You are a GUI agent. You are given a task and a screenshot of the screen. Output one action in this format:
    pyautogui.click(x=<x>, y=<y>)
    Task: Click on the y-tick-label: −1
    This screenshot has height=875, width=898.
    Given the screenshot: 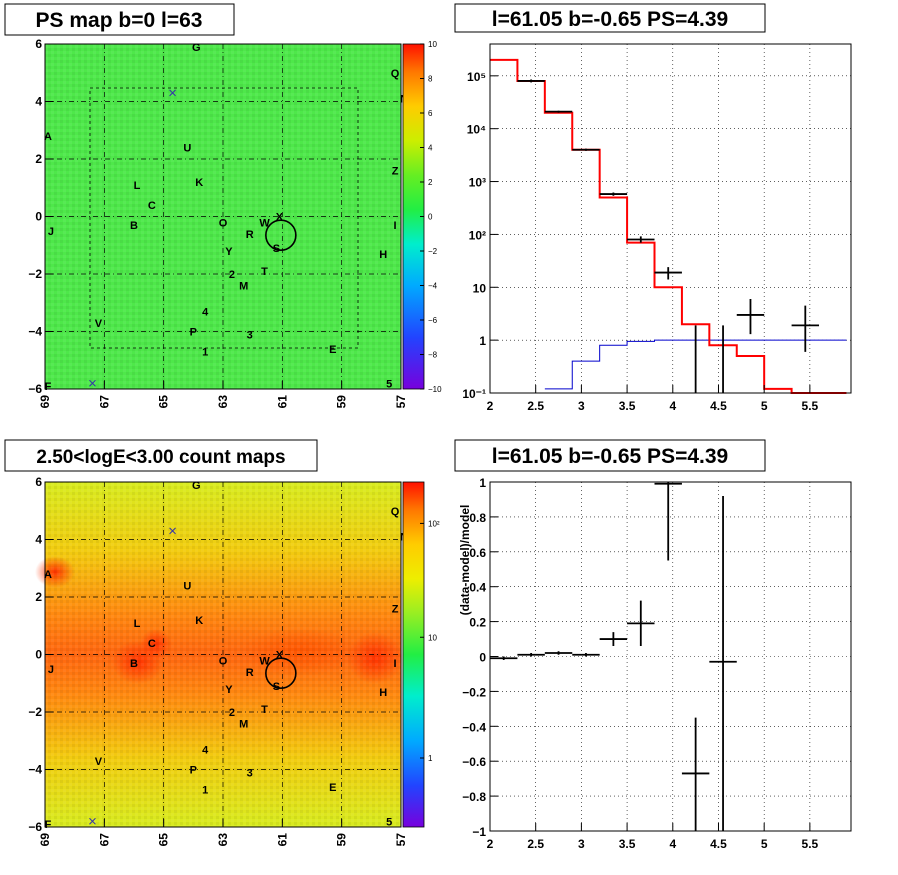 What is the action you would take?
    pyautogui.click(x=479, y=832)
    